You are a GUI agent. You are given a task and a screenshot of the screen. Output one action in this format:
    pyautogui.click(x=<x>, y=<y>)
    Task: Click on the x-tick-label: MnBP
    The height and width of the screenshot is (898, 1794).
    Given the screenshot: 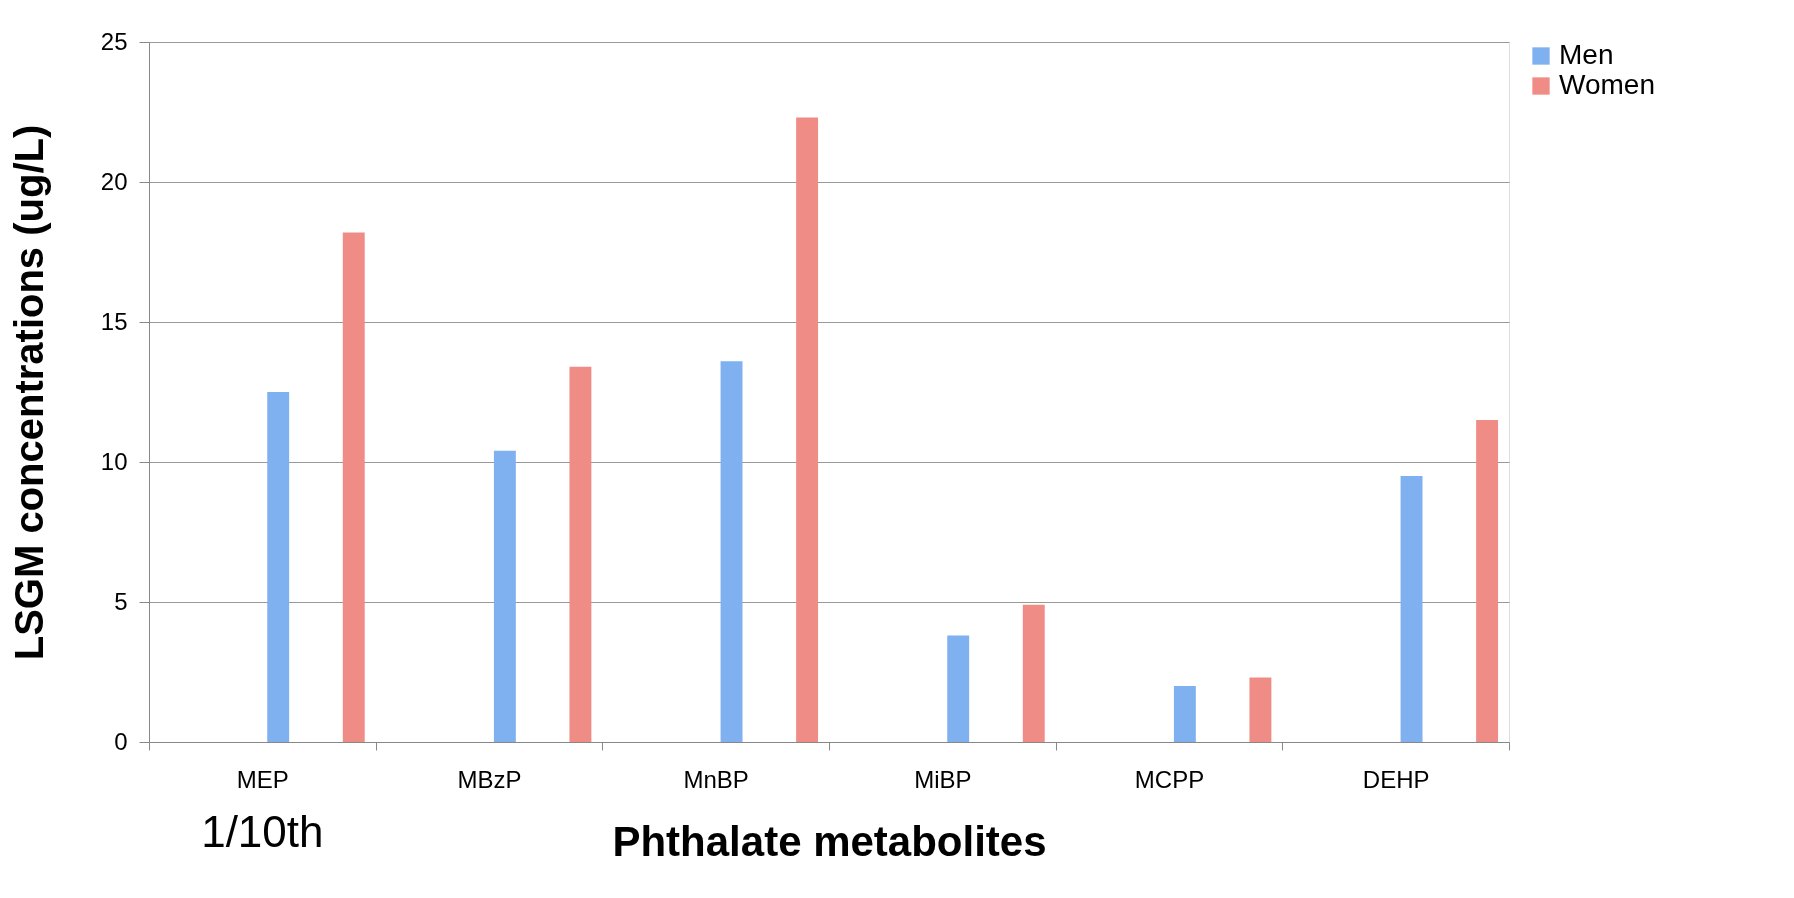 What is the action you would take?
    pyautogui.click(x=716, y=779)
    